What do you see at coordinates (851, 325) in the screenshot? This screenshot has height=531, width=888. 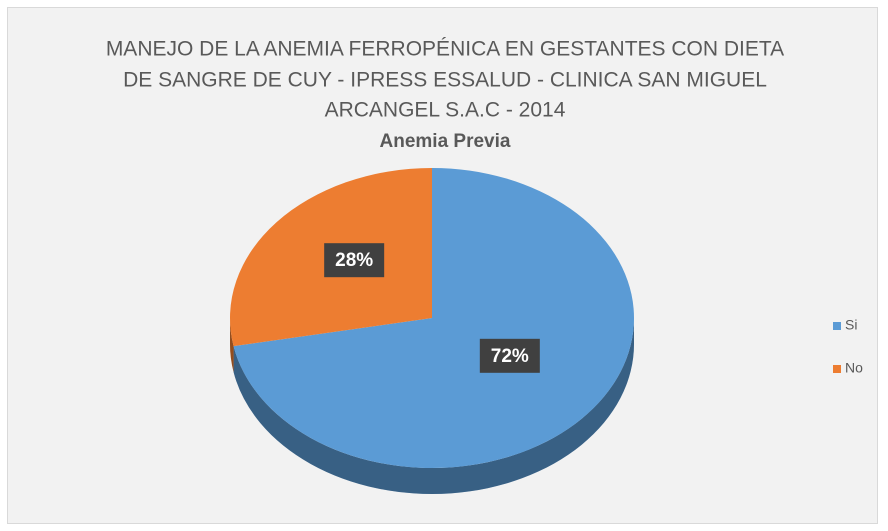 I see `legend-label: Si` at bounding box center [851, 325].